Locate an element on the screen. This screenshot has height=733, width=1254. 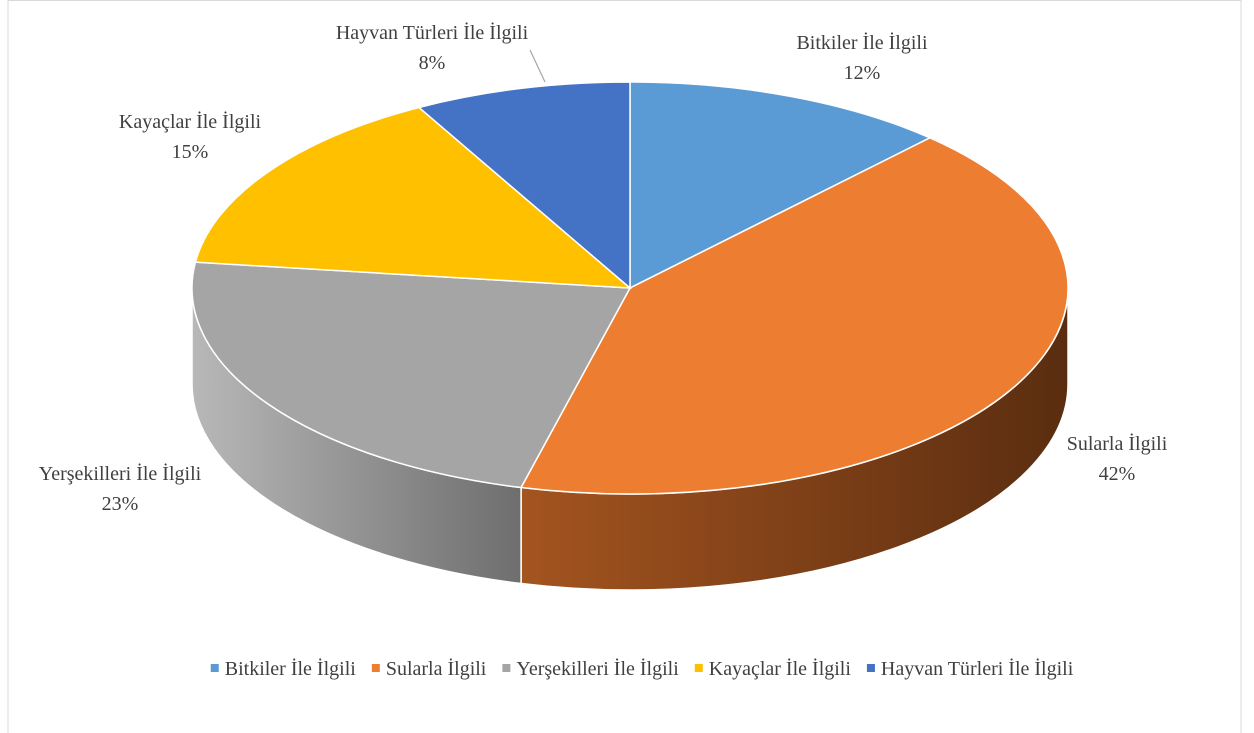
category-label: Sularla İlgili is located at coordinates (1117, 443).